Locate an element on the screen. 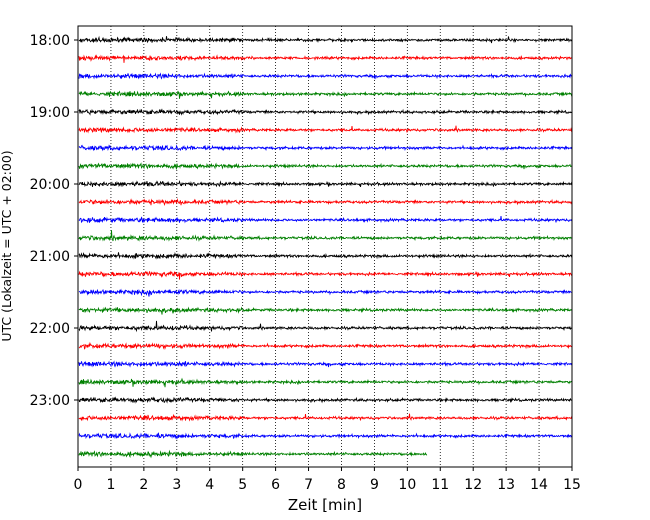  x-tick-label: 7 is located at coordinates (308, 485).